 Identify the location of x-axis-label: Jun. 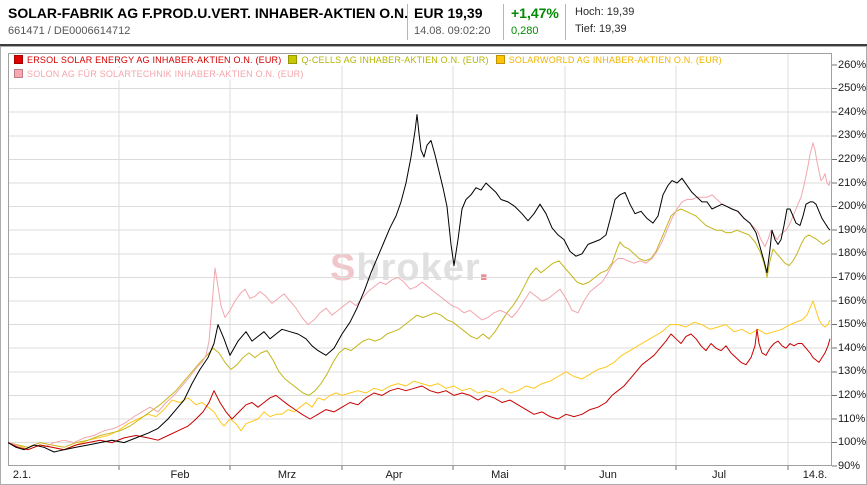
(608, 475).